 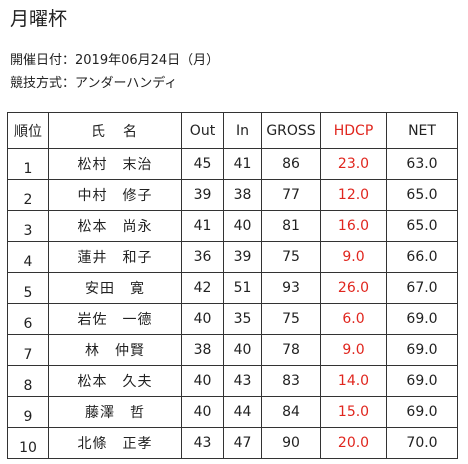 I want to click on table-row: 3 松本 尚永 41 40 81 16.0 65.0, so click(x=232, y=226).